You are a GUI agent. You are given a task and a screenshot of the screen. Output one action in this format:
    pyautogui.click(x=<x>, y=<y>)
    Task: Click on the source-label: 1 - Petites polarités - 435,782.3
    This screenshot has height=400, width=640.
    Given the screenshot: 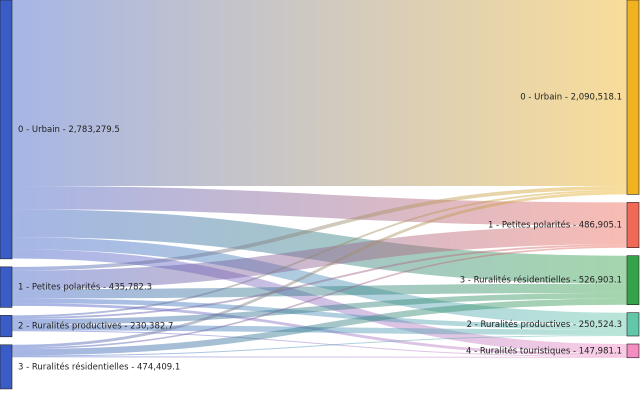 What is the action you would take?
    pyautogui.click(x=85, y=287)
    